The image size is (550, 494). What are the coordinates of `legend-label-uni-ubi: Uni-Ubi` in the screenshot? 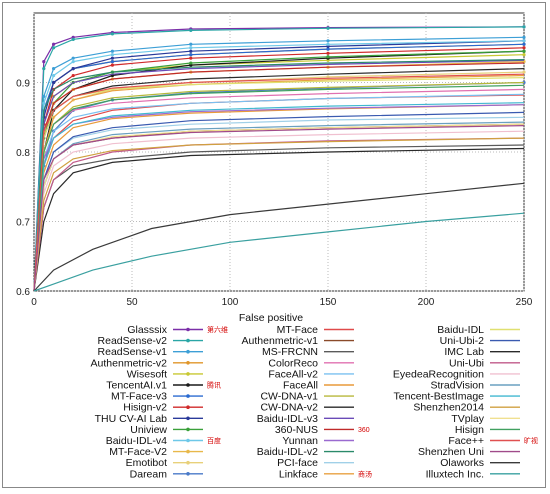 It's located at (466, 363).